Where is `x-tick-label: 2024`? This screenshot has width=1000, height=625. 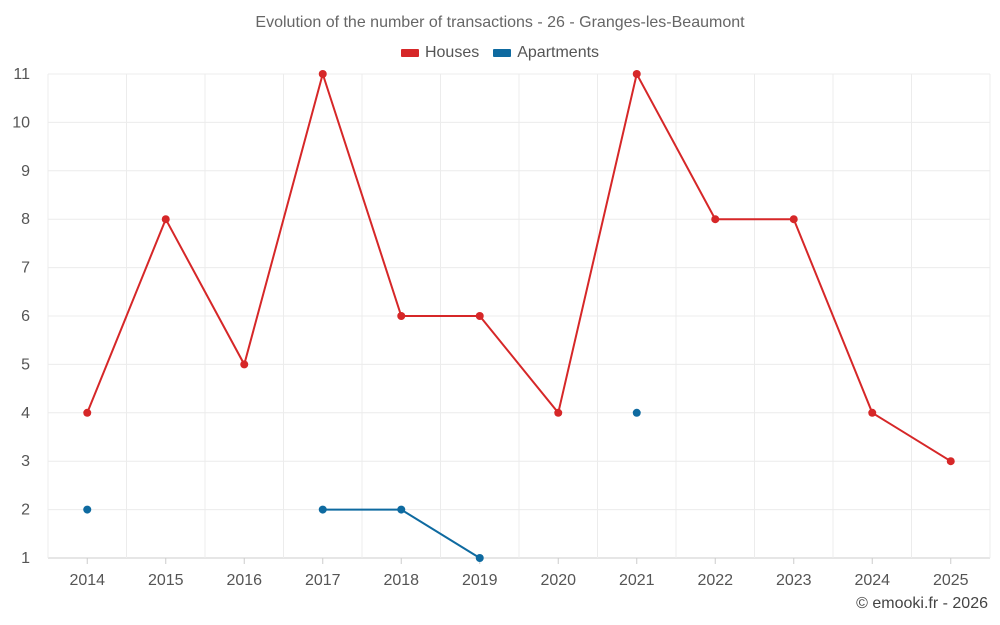
x-tick-label: 2024 is located at coordinates (872, 580).